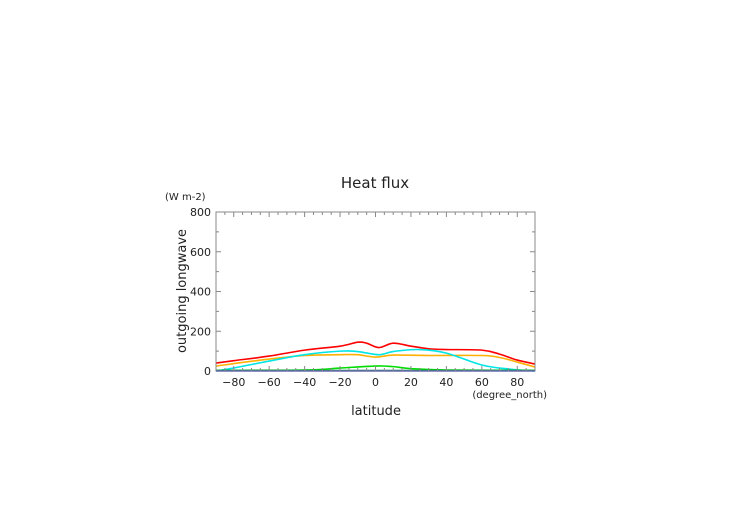 The width and height of the screenshot is (752, 532). Describe the element at coordinates (269, 382) in the screenshot. I see `x-tick-label: −60` at that location.